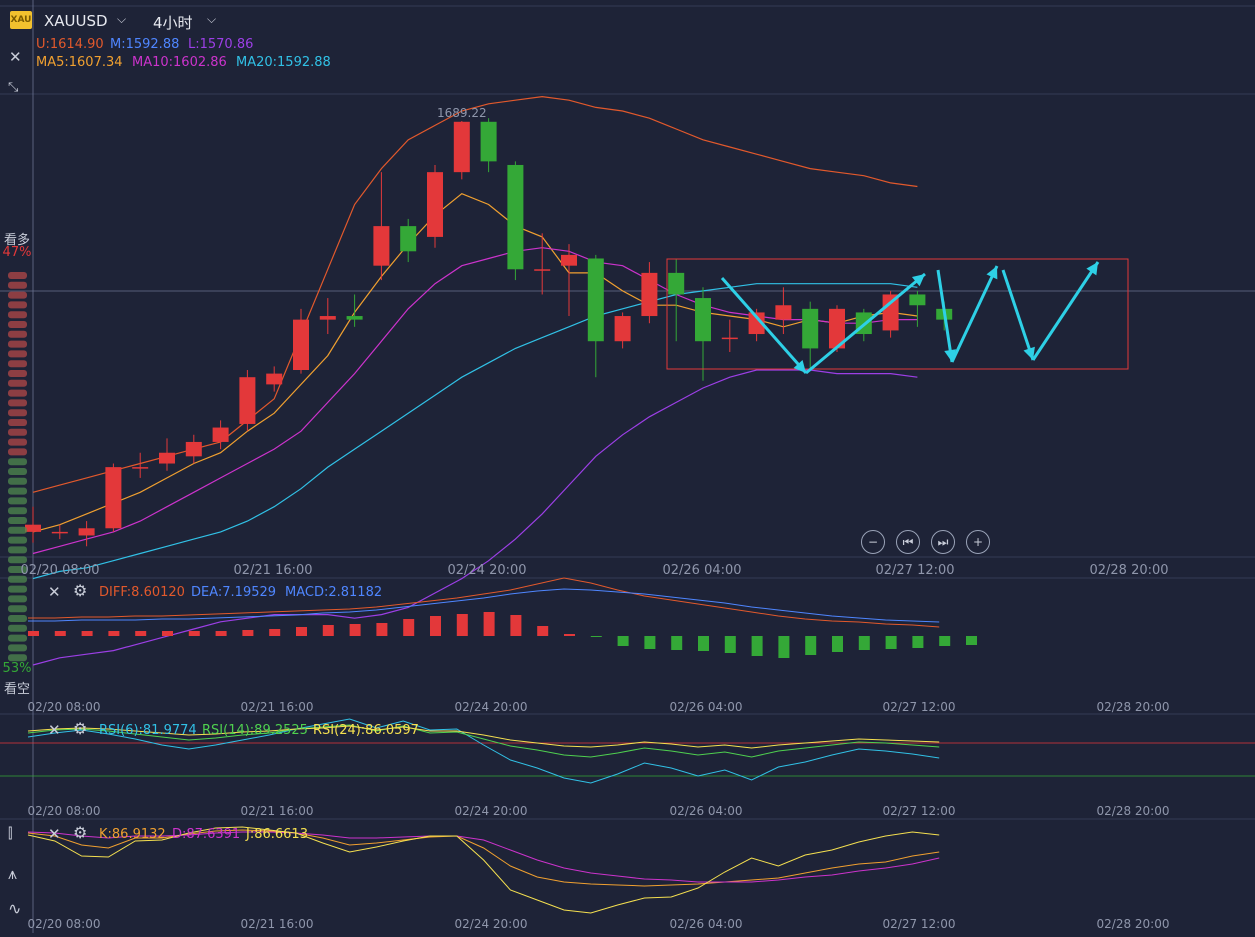 The image size is (1255, 937). Describe the element at coordinates (206, 834) in the screenshot. I see `kdj-d-value: D:87.6391` at that location.